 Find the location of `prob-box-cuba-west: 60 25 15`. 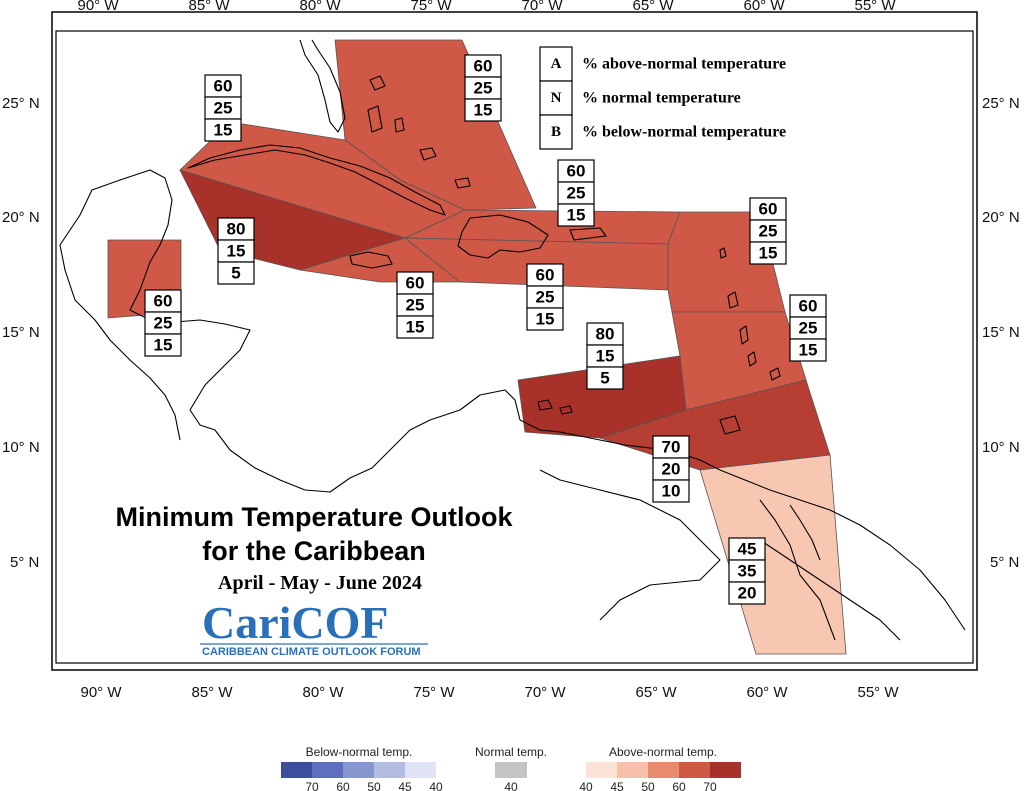

prob-box-cuba-west: 60 25 15 is located at coordinates (223, 108).